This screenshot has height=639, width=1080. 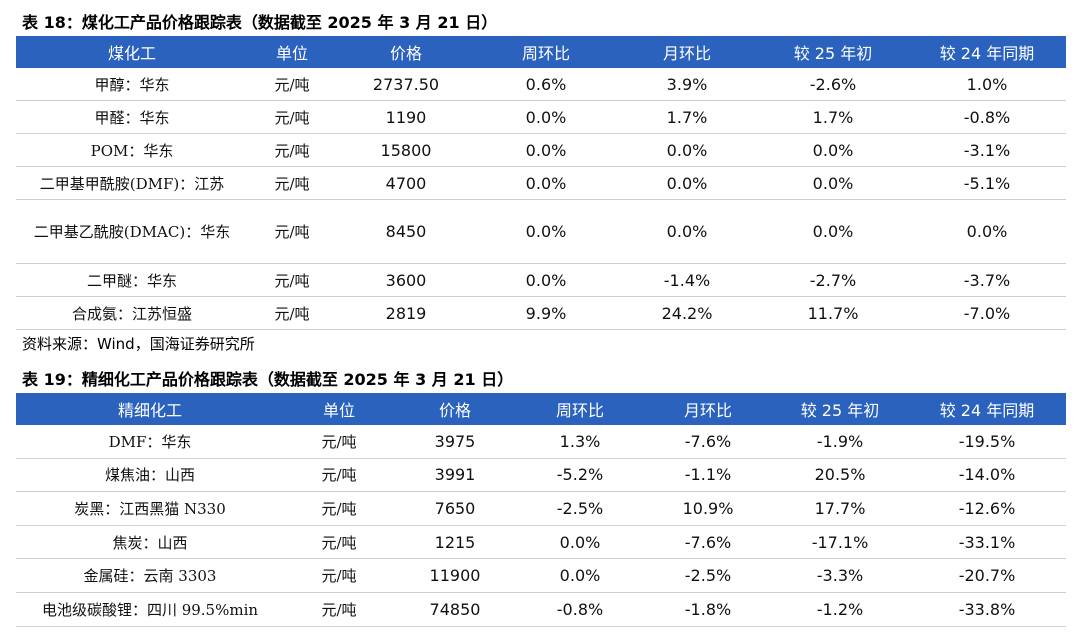 What do you see at coordinates (840, 508) in the screenshot?
I see `ytd-change: 17.7%` at bounding box center [840, 508].